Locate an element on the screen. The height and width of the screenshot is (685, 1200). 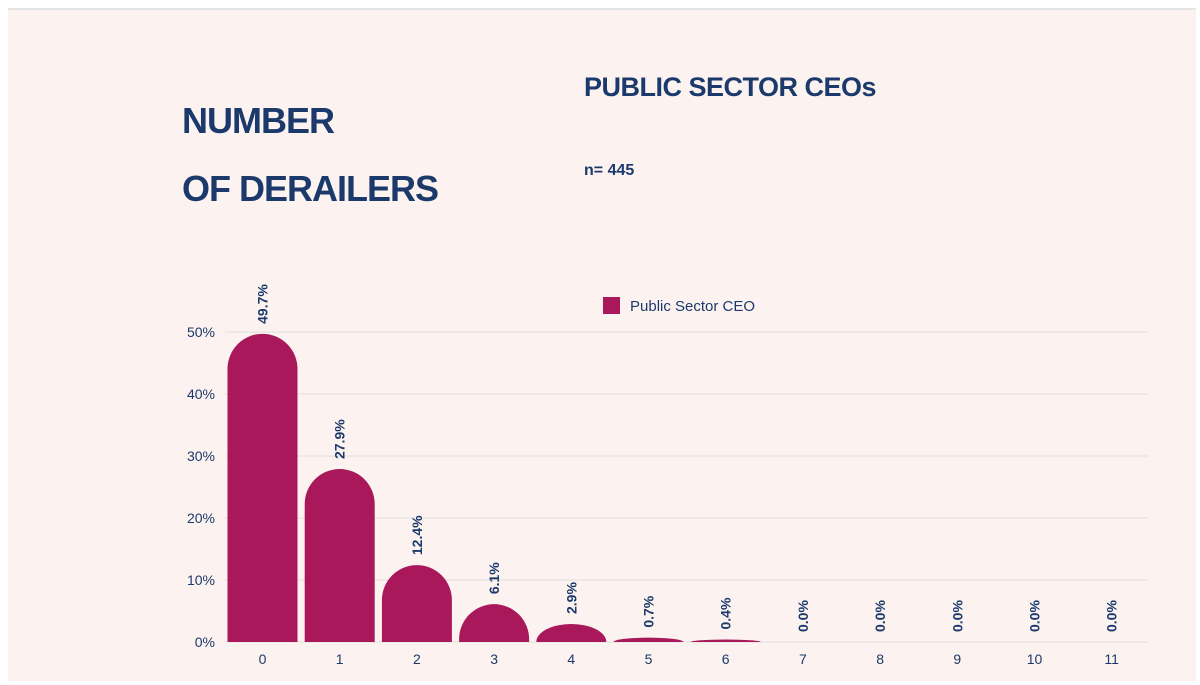
x-tick-label: 6 is located at coordinates (726, 659).